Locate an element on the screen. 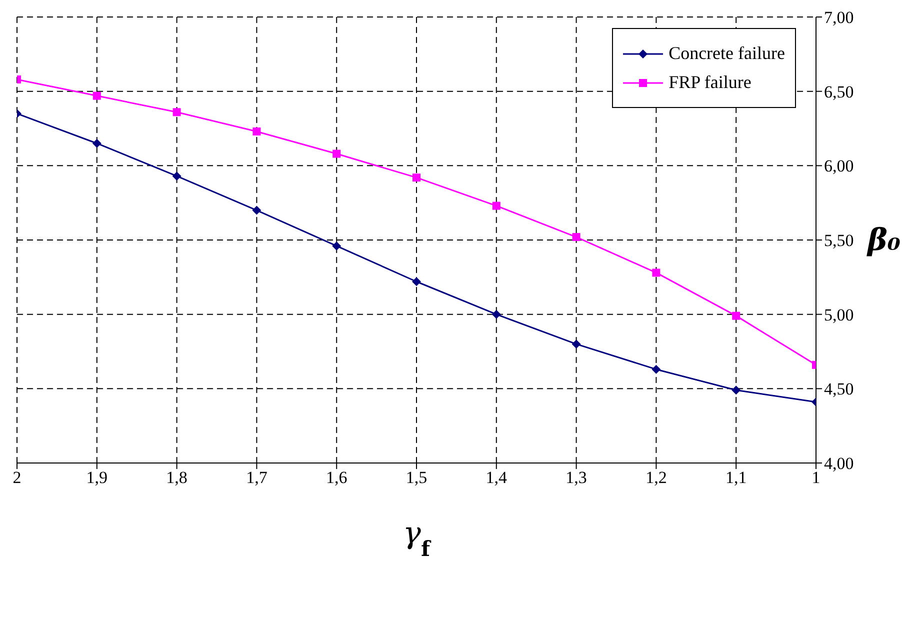  y-axis-title: β₀ is located at coordinates (883, 240).